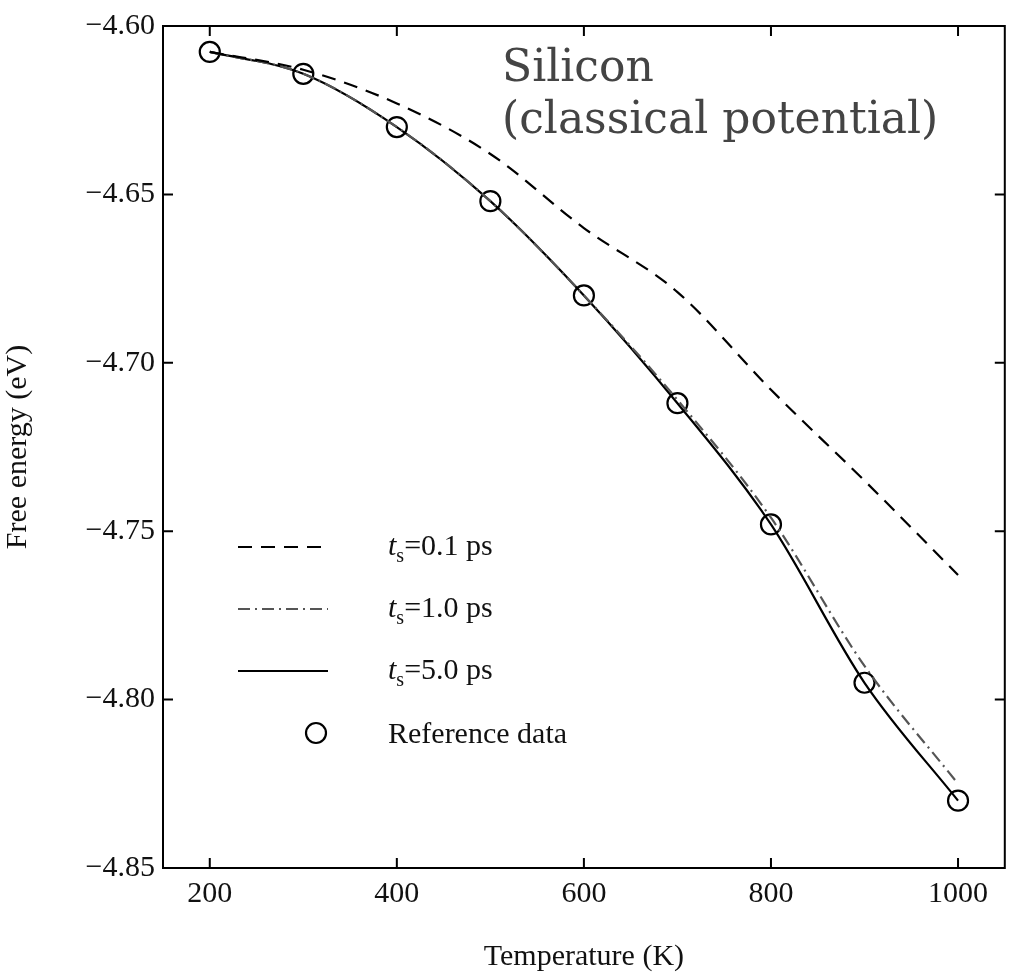 This screenshot has height=975, width=1017. What do you see at coordinates (16, 447) in the screenshot?
I see `y-axis-title: Free energy (eV)` at bounding box center [16, 447].